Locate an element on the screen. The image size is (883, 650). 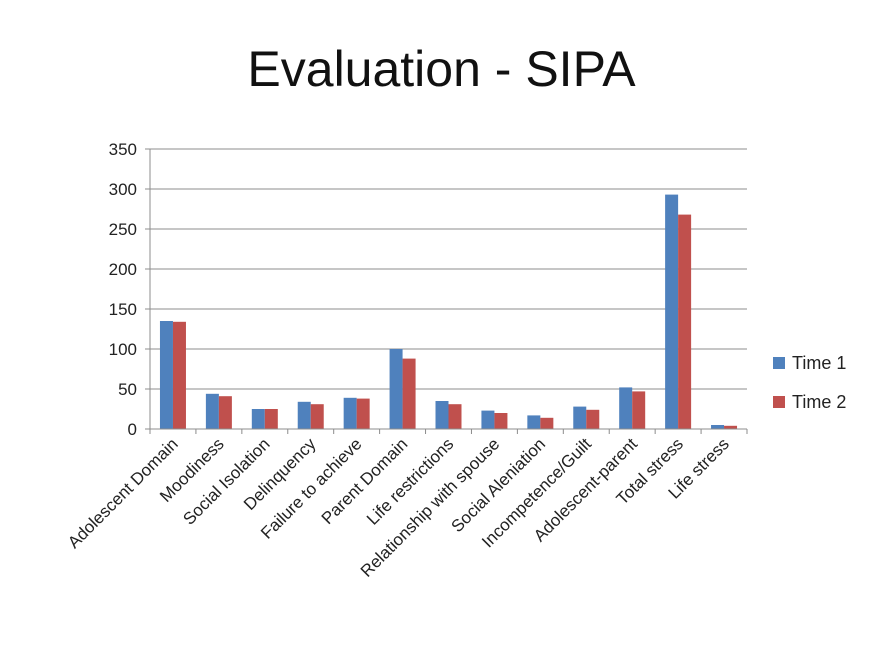
legend-label: Time 1 is located at coordinates (819, 363).